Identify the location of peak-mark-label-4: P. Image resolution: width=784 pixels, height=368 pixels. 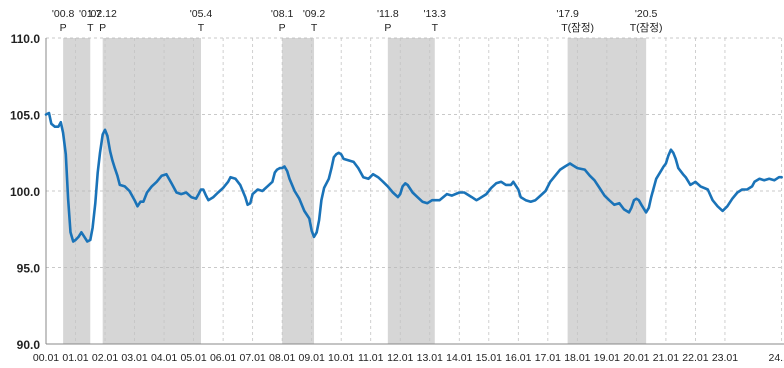
(387, 28).